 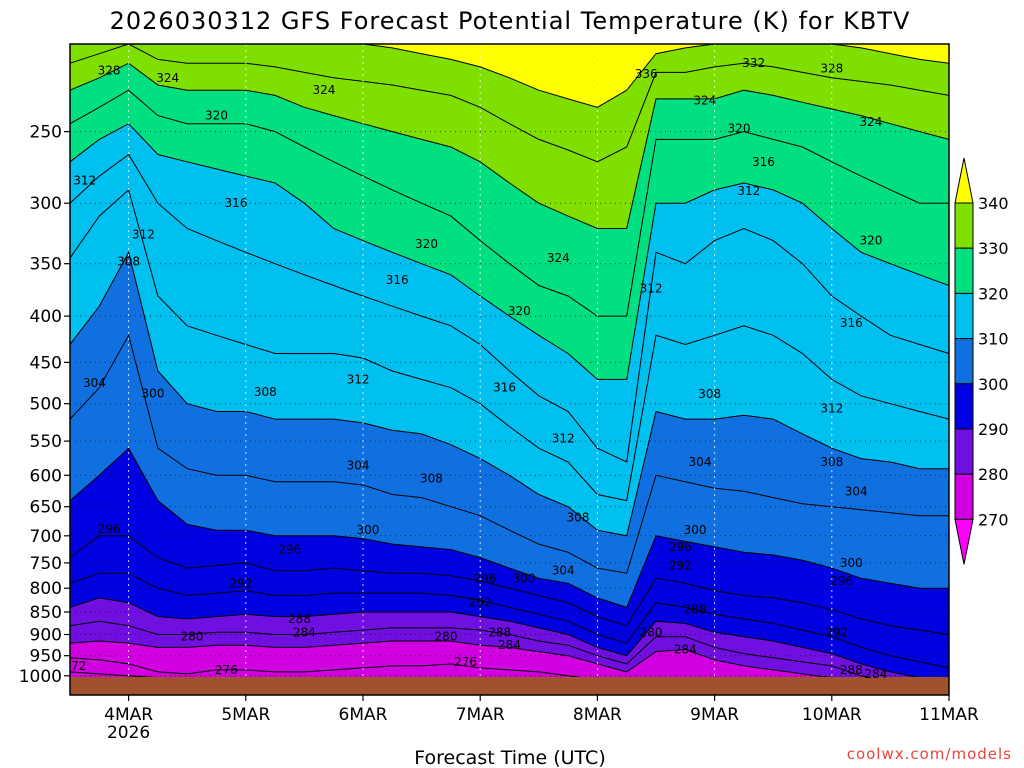 What do you see at coordinates (993, 203) in the screenshot?
I see `colorbar-label: 340` at bounding box center [993, 203].